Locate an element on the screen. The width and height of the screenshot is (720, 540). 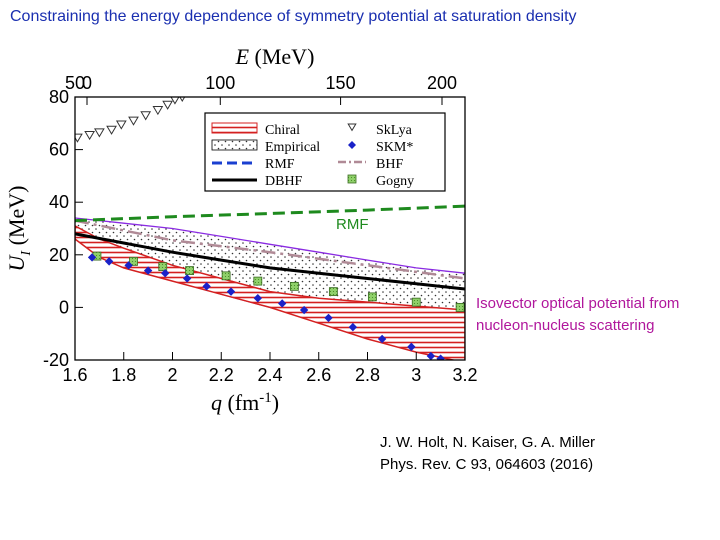
legend-label: DBHF is located at coordinates (284, 181).